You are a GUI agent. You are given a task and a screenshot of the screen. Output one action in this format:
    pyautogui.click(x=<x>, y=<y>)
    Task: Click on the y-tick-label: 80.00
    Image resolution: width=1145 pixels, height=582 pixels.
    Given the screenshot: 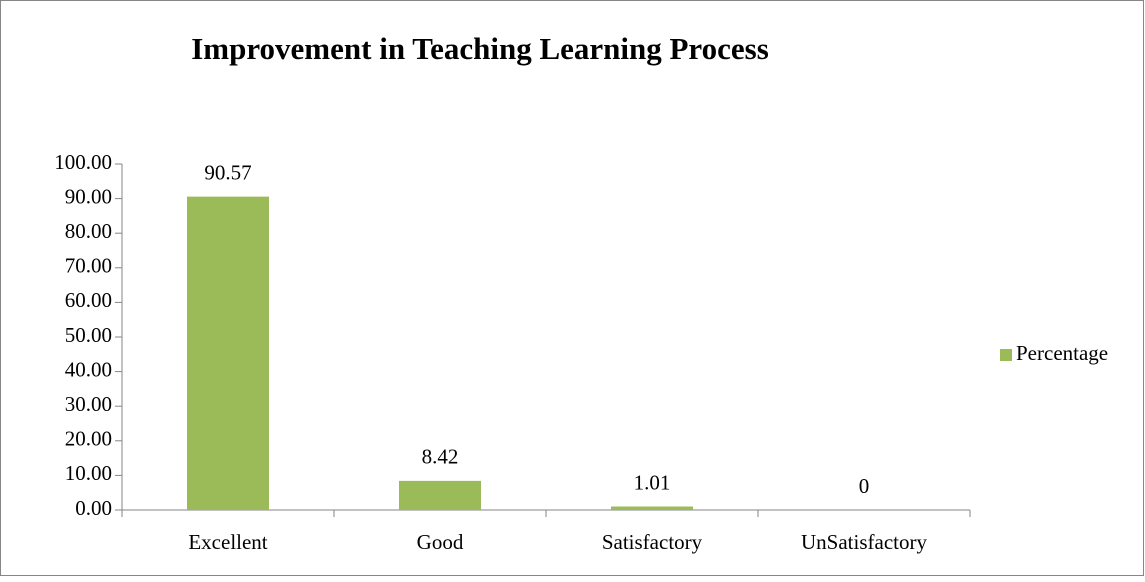 What is the action you would take?
    pyautogui.click(x=88, y=231)
    